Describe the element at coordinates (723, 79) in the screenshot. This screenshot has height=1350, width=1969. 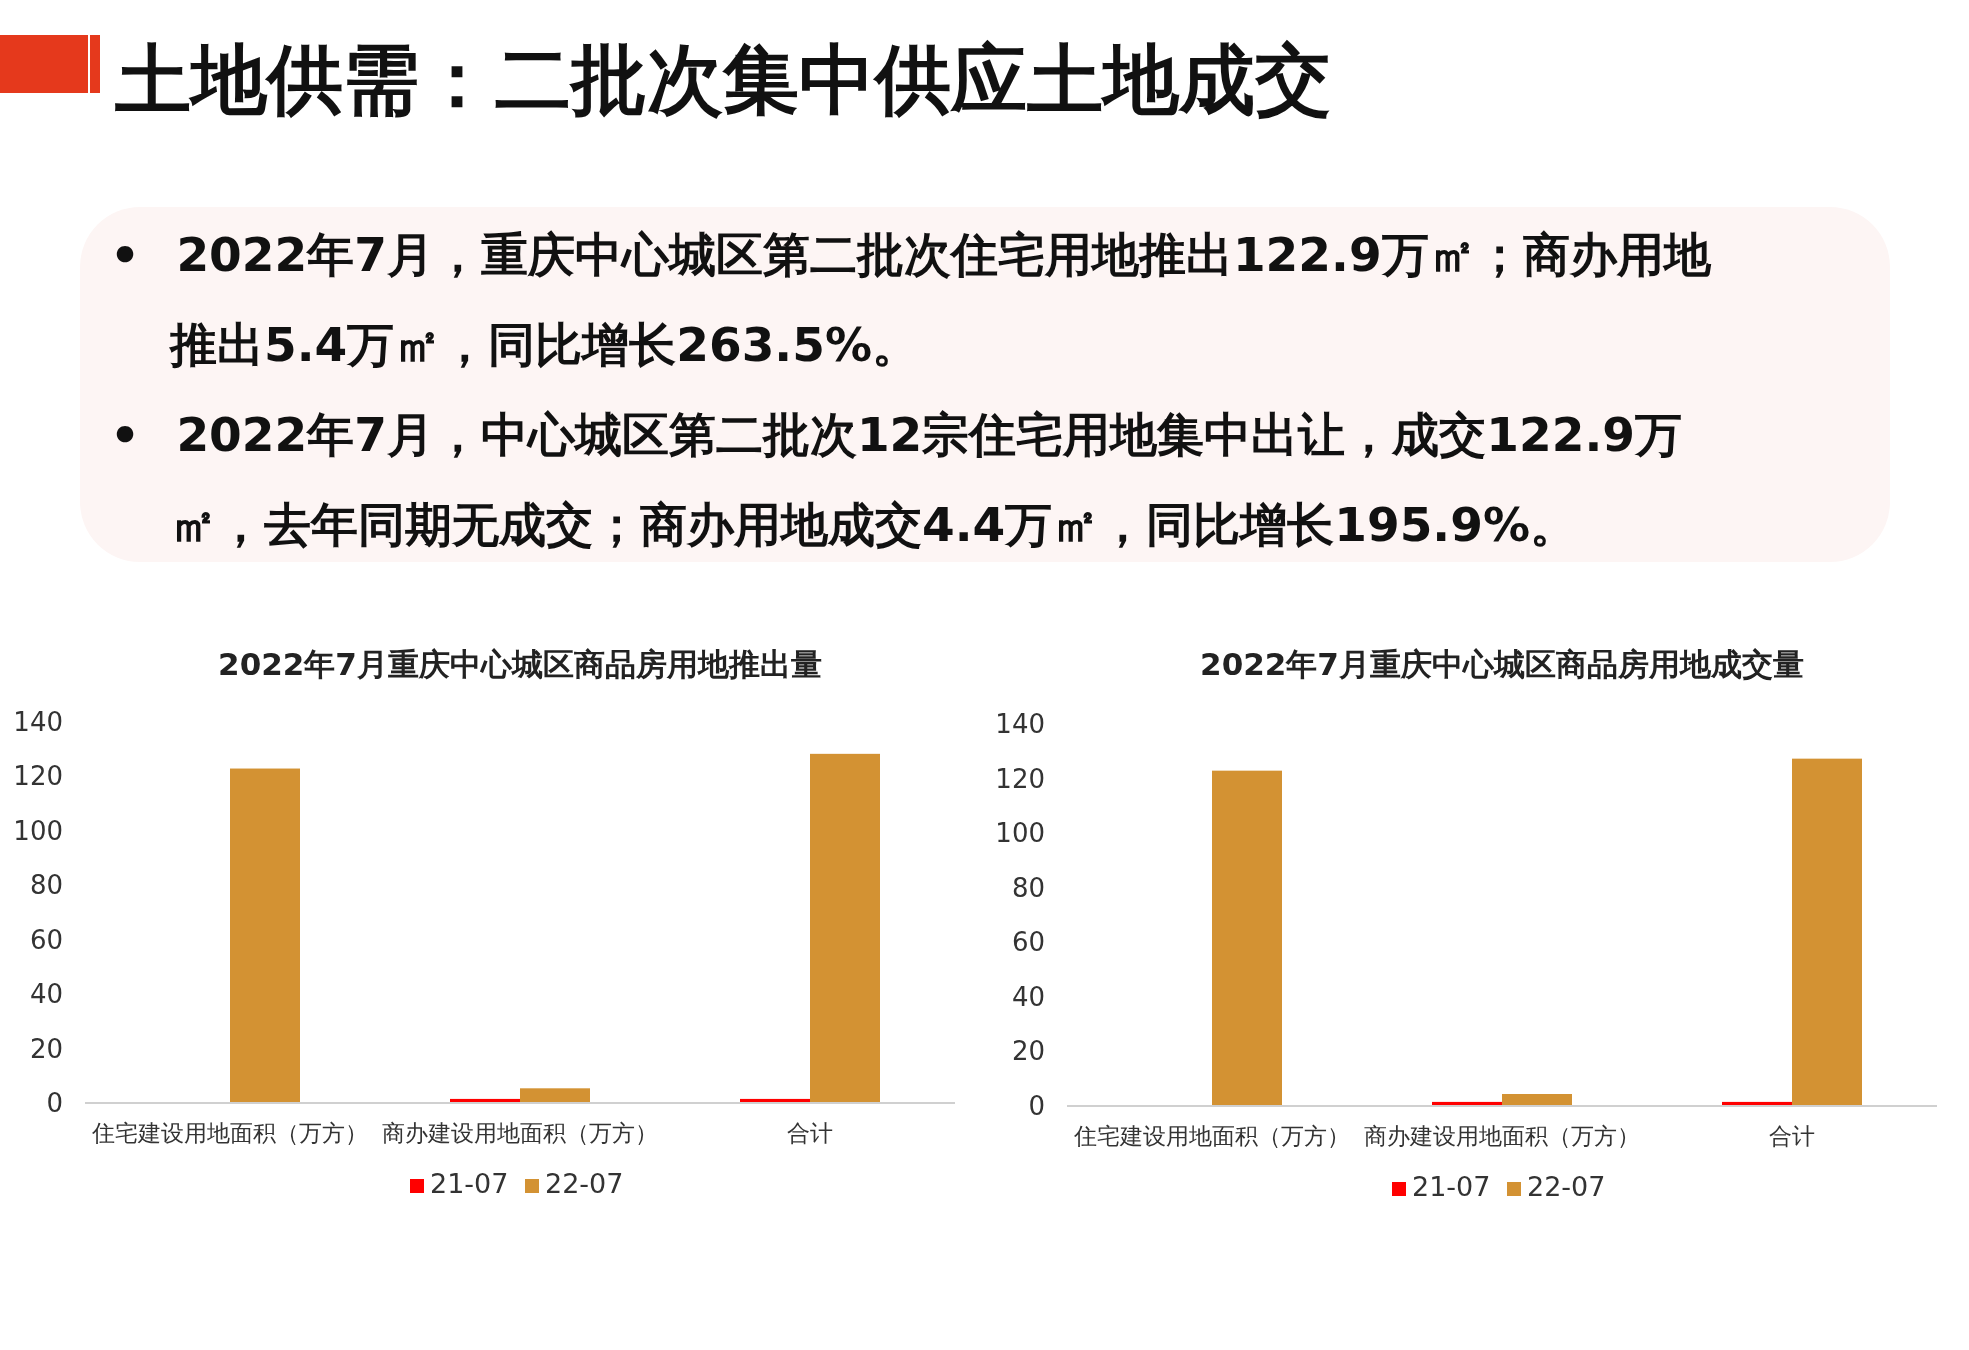
I see `text: 土地供需：二批次集中供应土地成交` at that location.